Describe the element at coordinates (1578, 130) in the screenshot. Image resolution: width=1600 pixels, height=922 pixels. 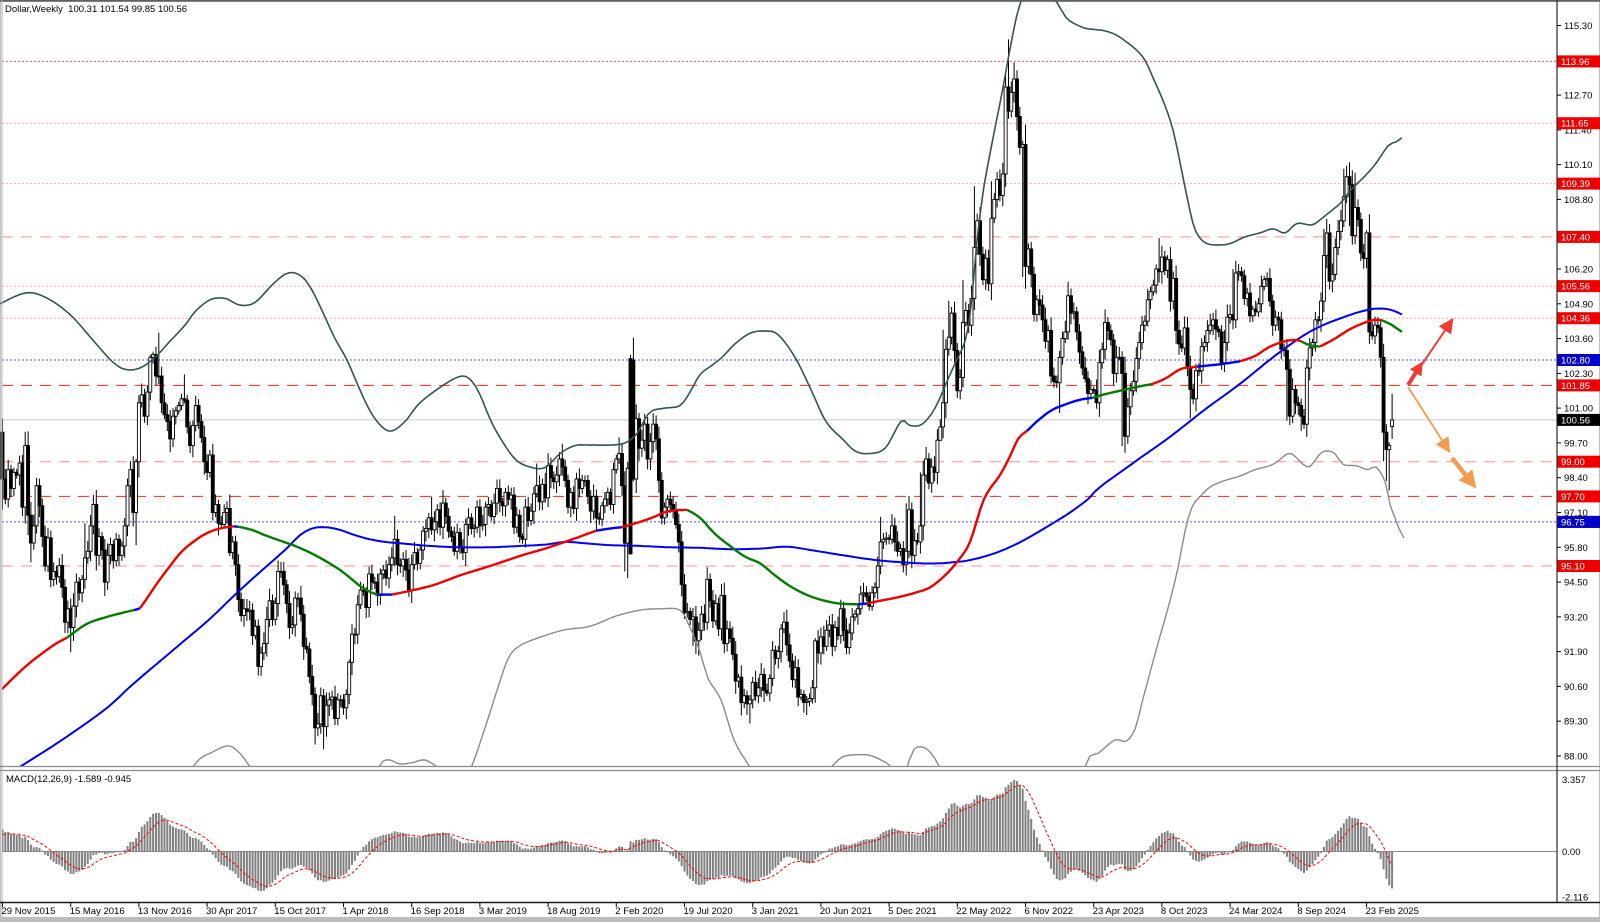
I see `svg-text: 111.40` at that location.